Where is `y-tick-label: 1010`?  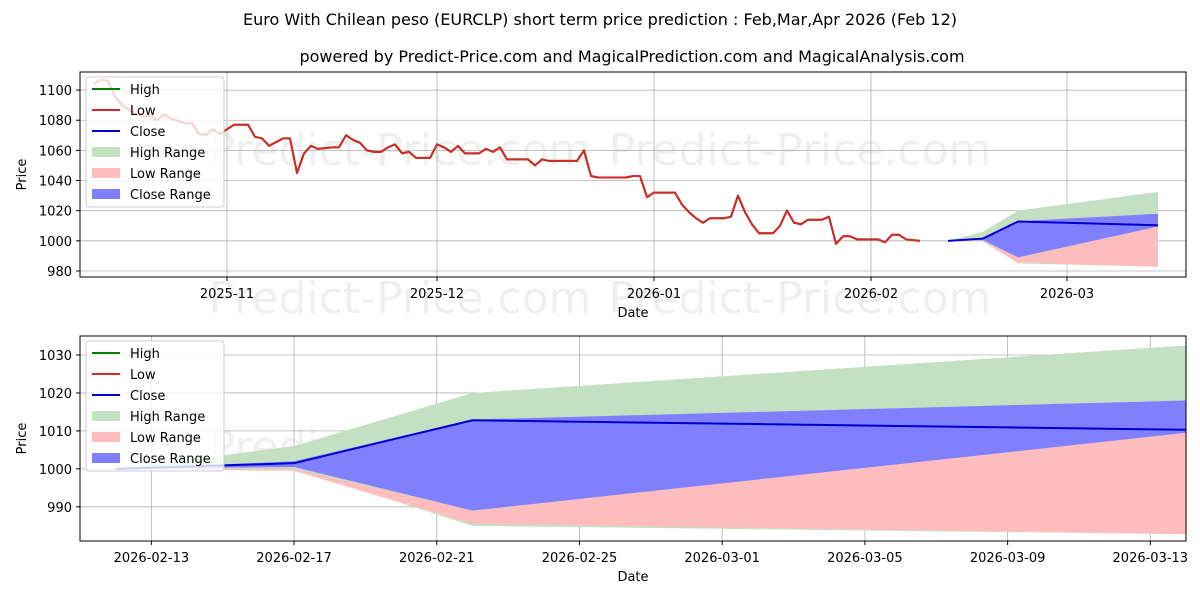 y-tick-label: 1010 is located at coordinates (55, 432).